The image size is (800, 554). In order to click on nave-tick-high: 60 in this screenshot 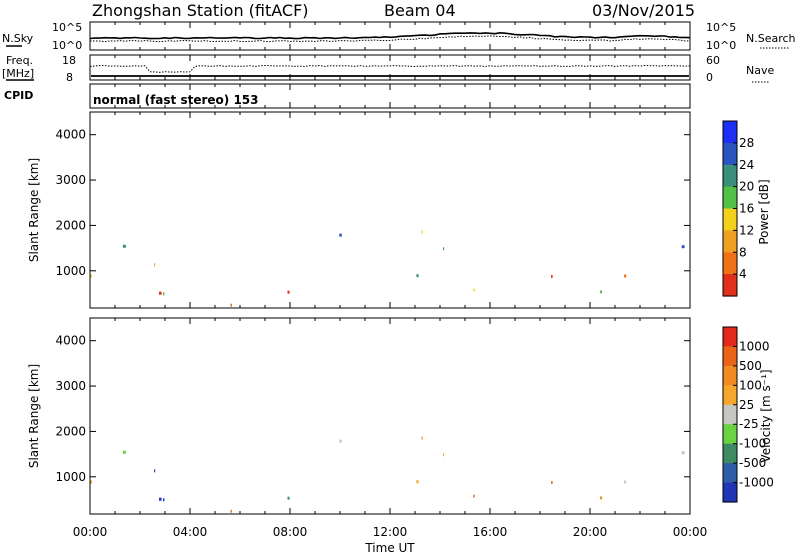, I will do `click(713, 60)`.